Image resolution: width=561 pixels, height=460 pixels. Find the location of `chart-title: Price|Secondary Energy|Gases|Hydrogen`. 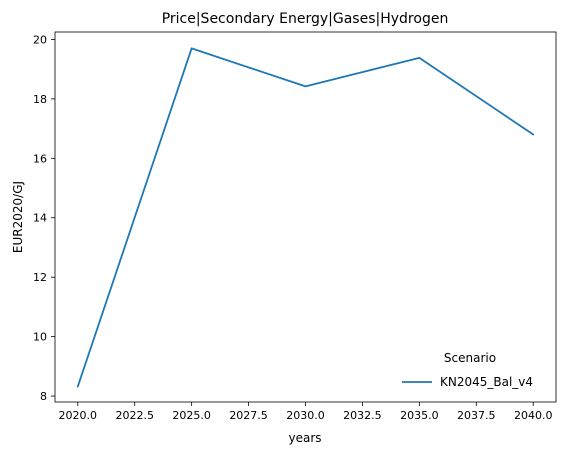

chart-title: Price|Secondary Energy|Gases|Hydrogen is located at coordinates (305, 19).